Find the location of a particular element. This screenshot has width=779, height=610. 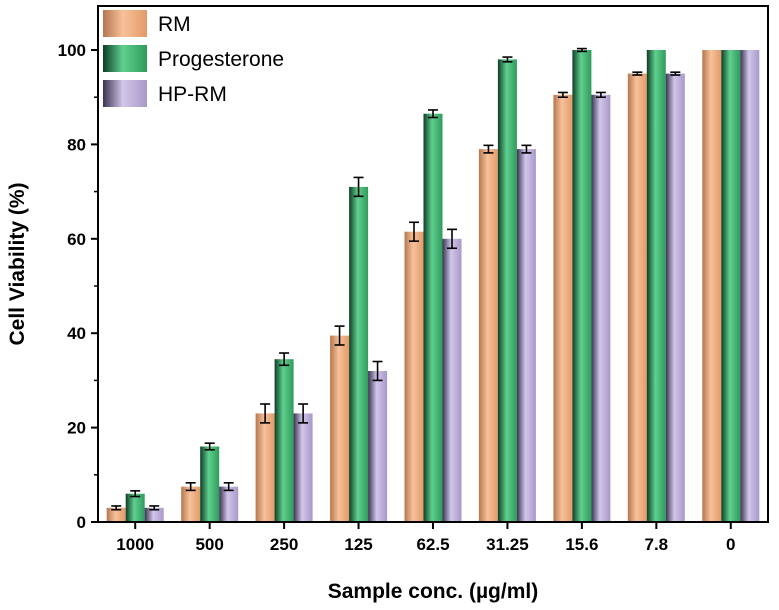

x-tick-label-31-25: 31.25 is located at coordinates (507, 544).